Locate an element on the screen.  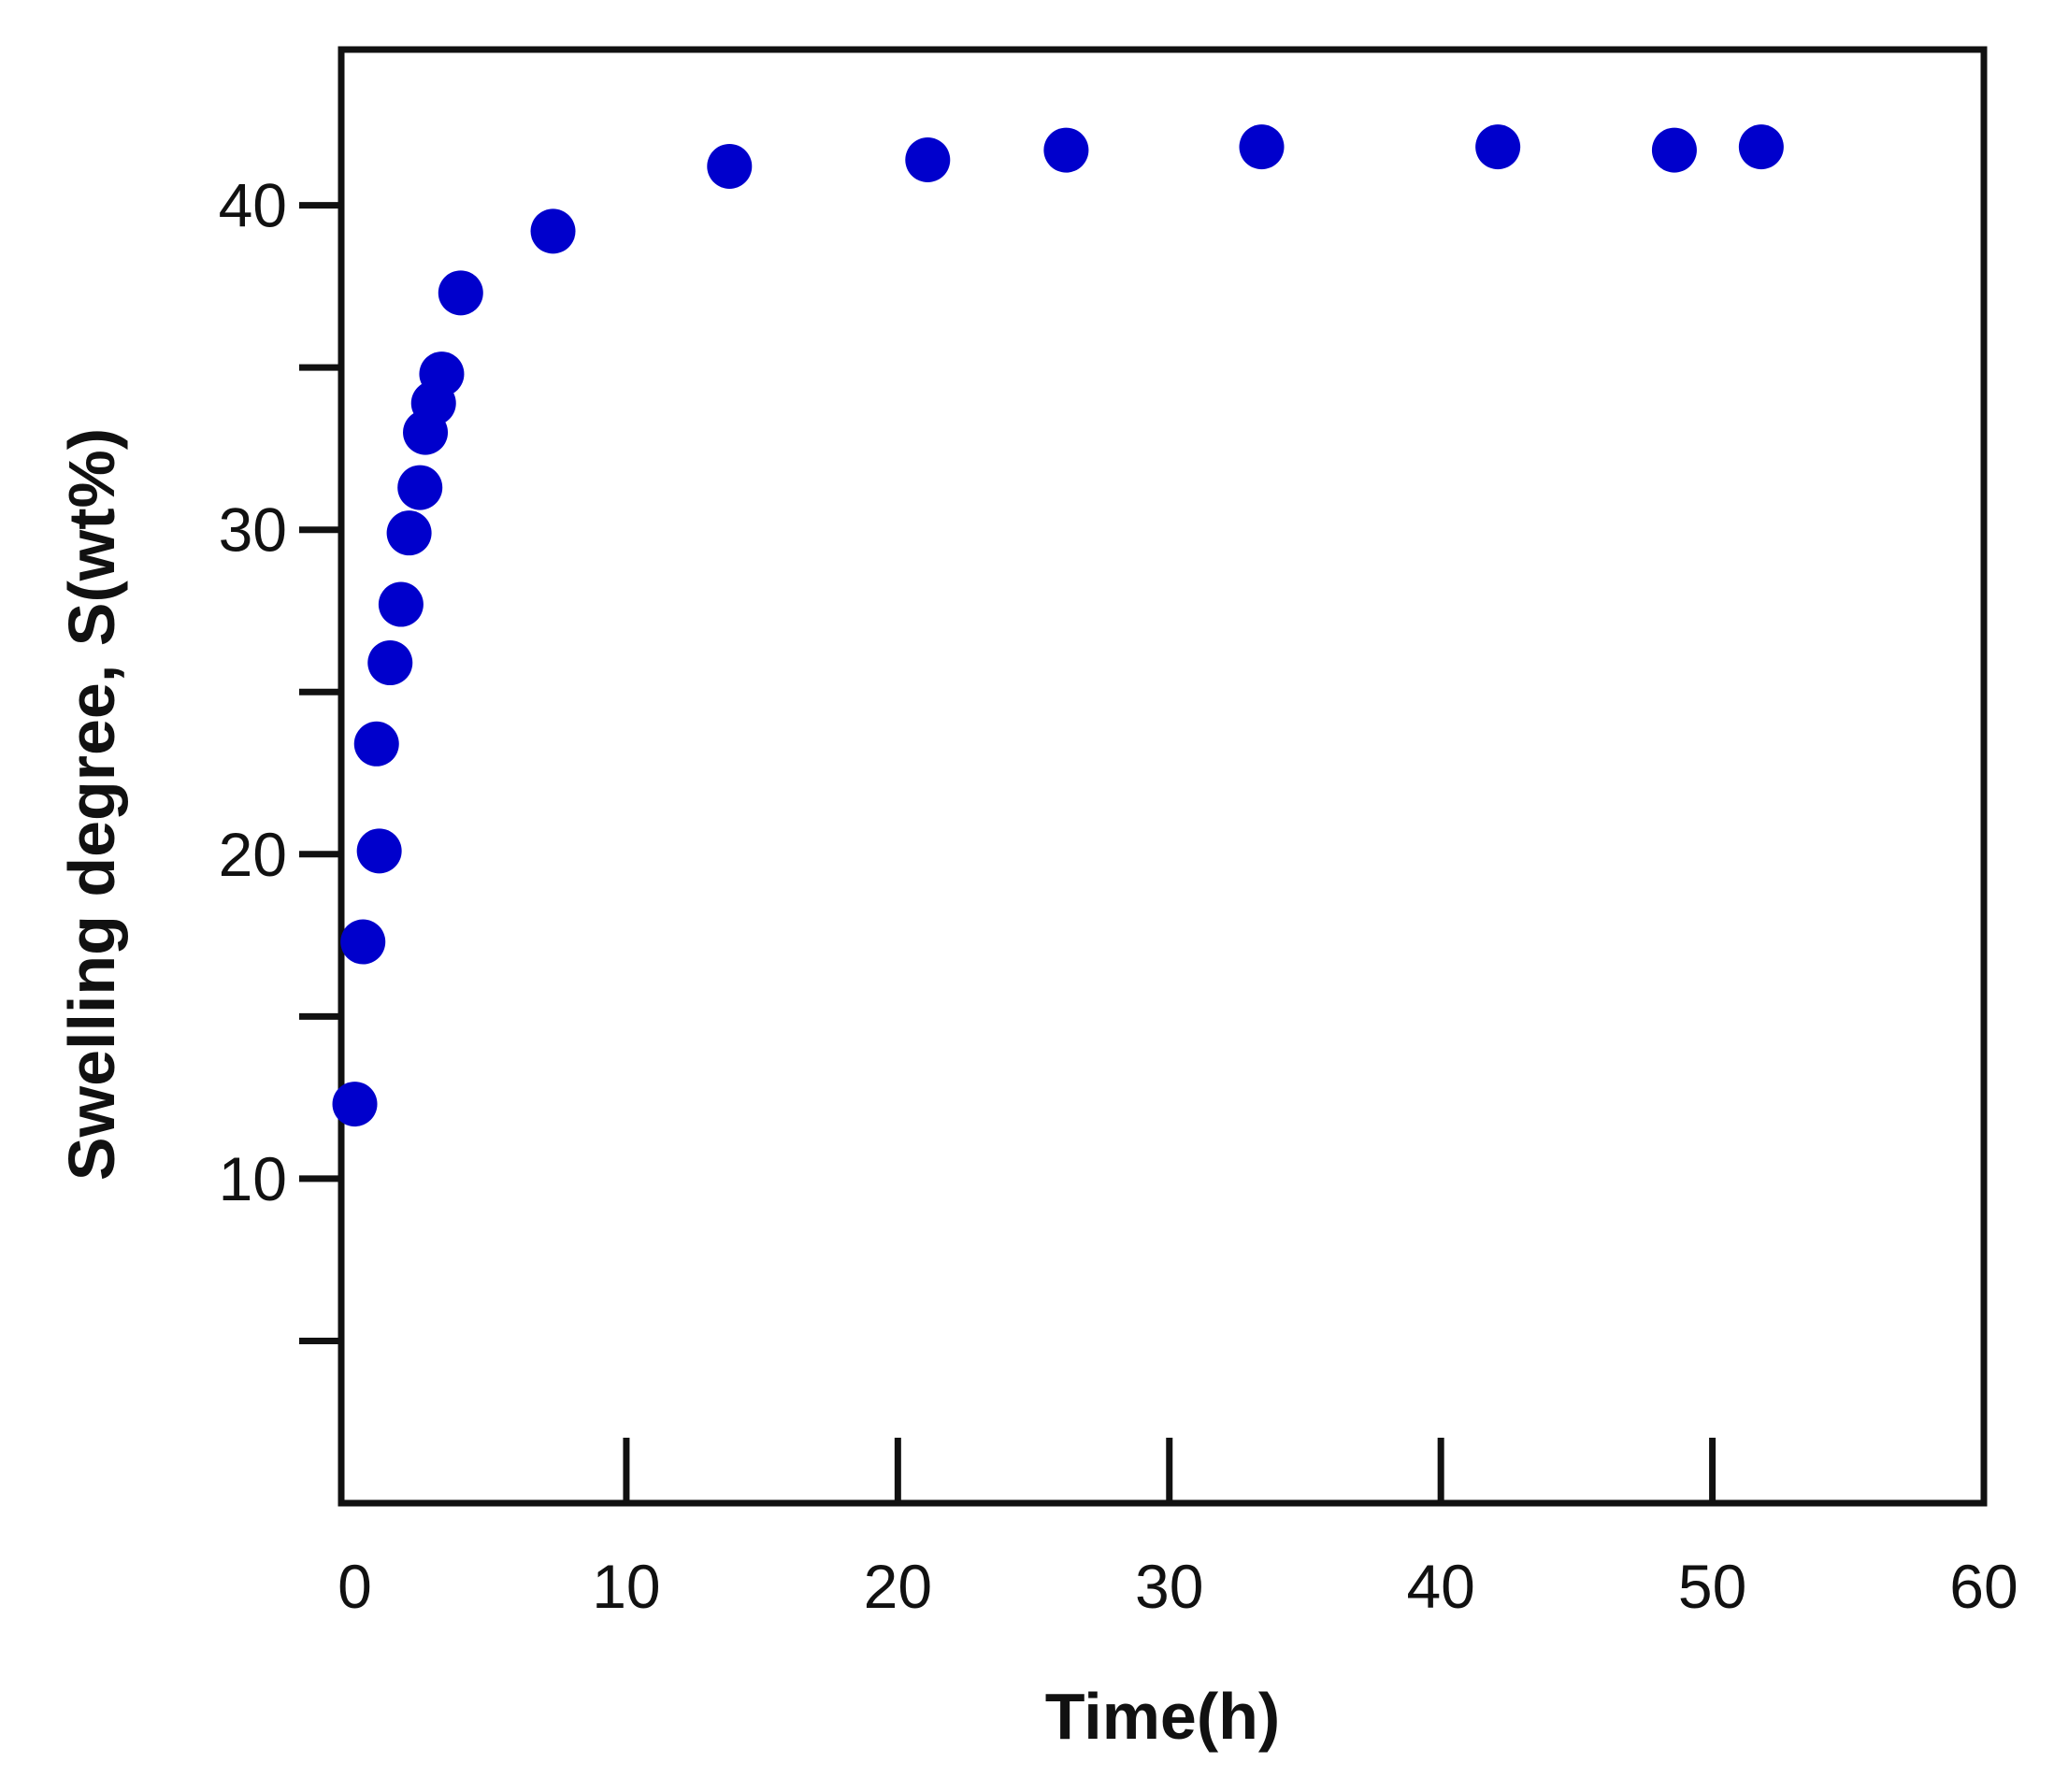
x-axis: 0 10 20 30 40 50 60 is located at coordinates (1178, 1529).